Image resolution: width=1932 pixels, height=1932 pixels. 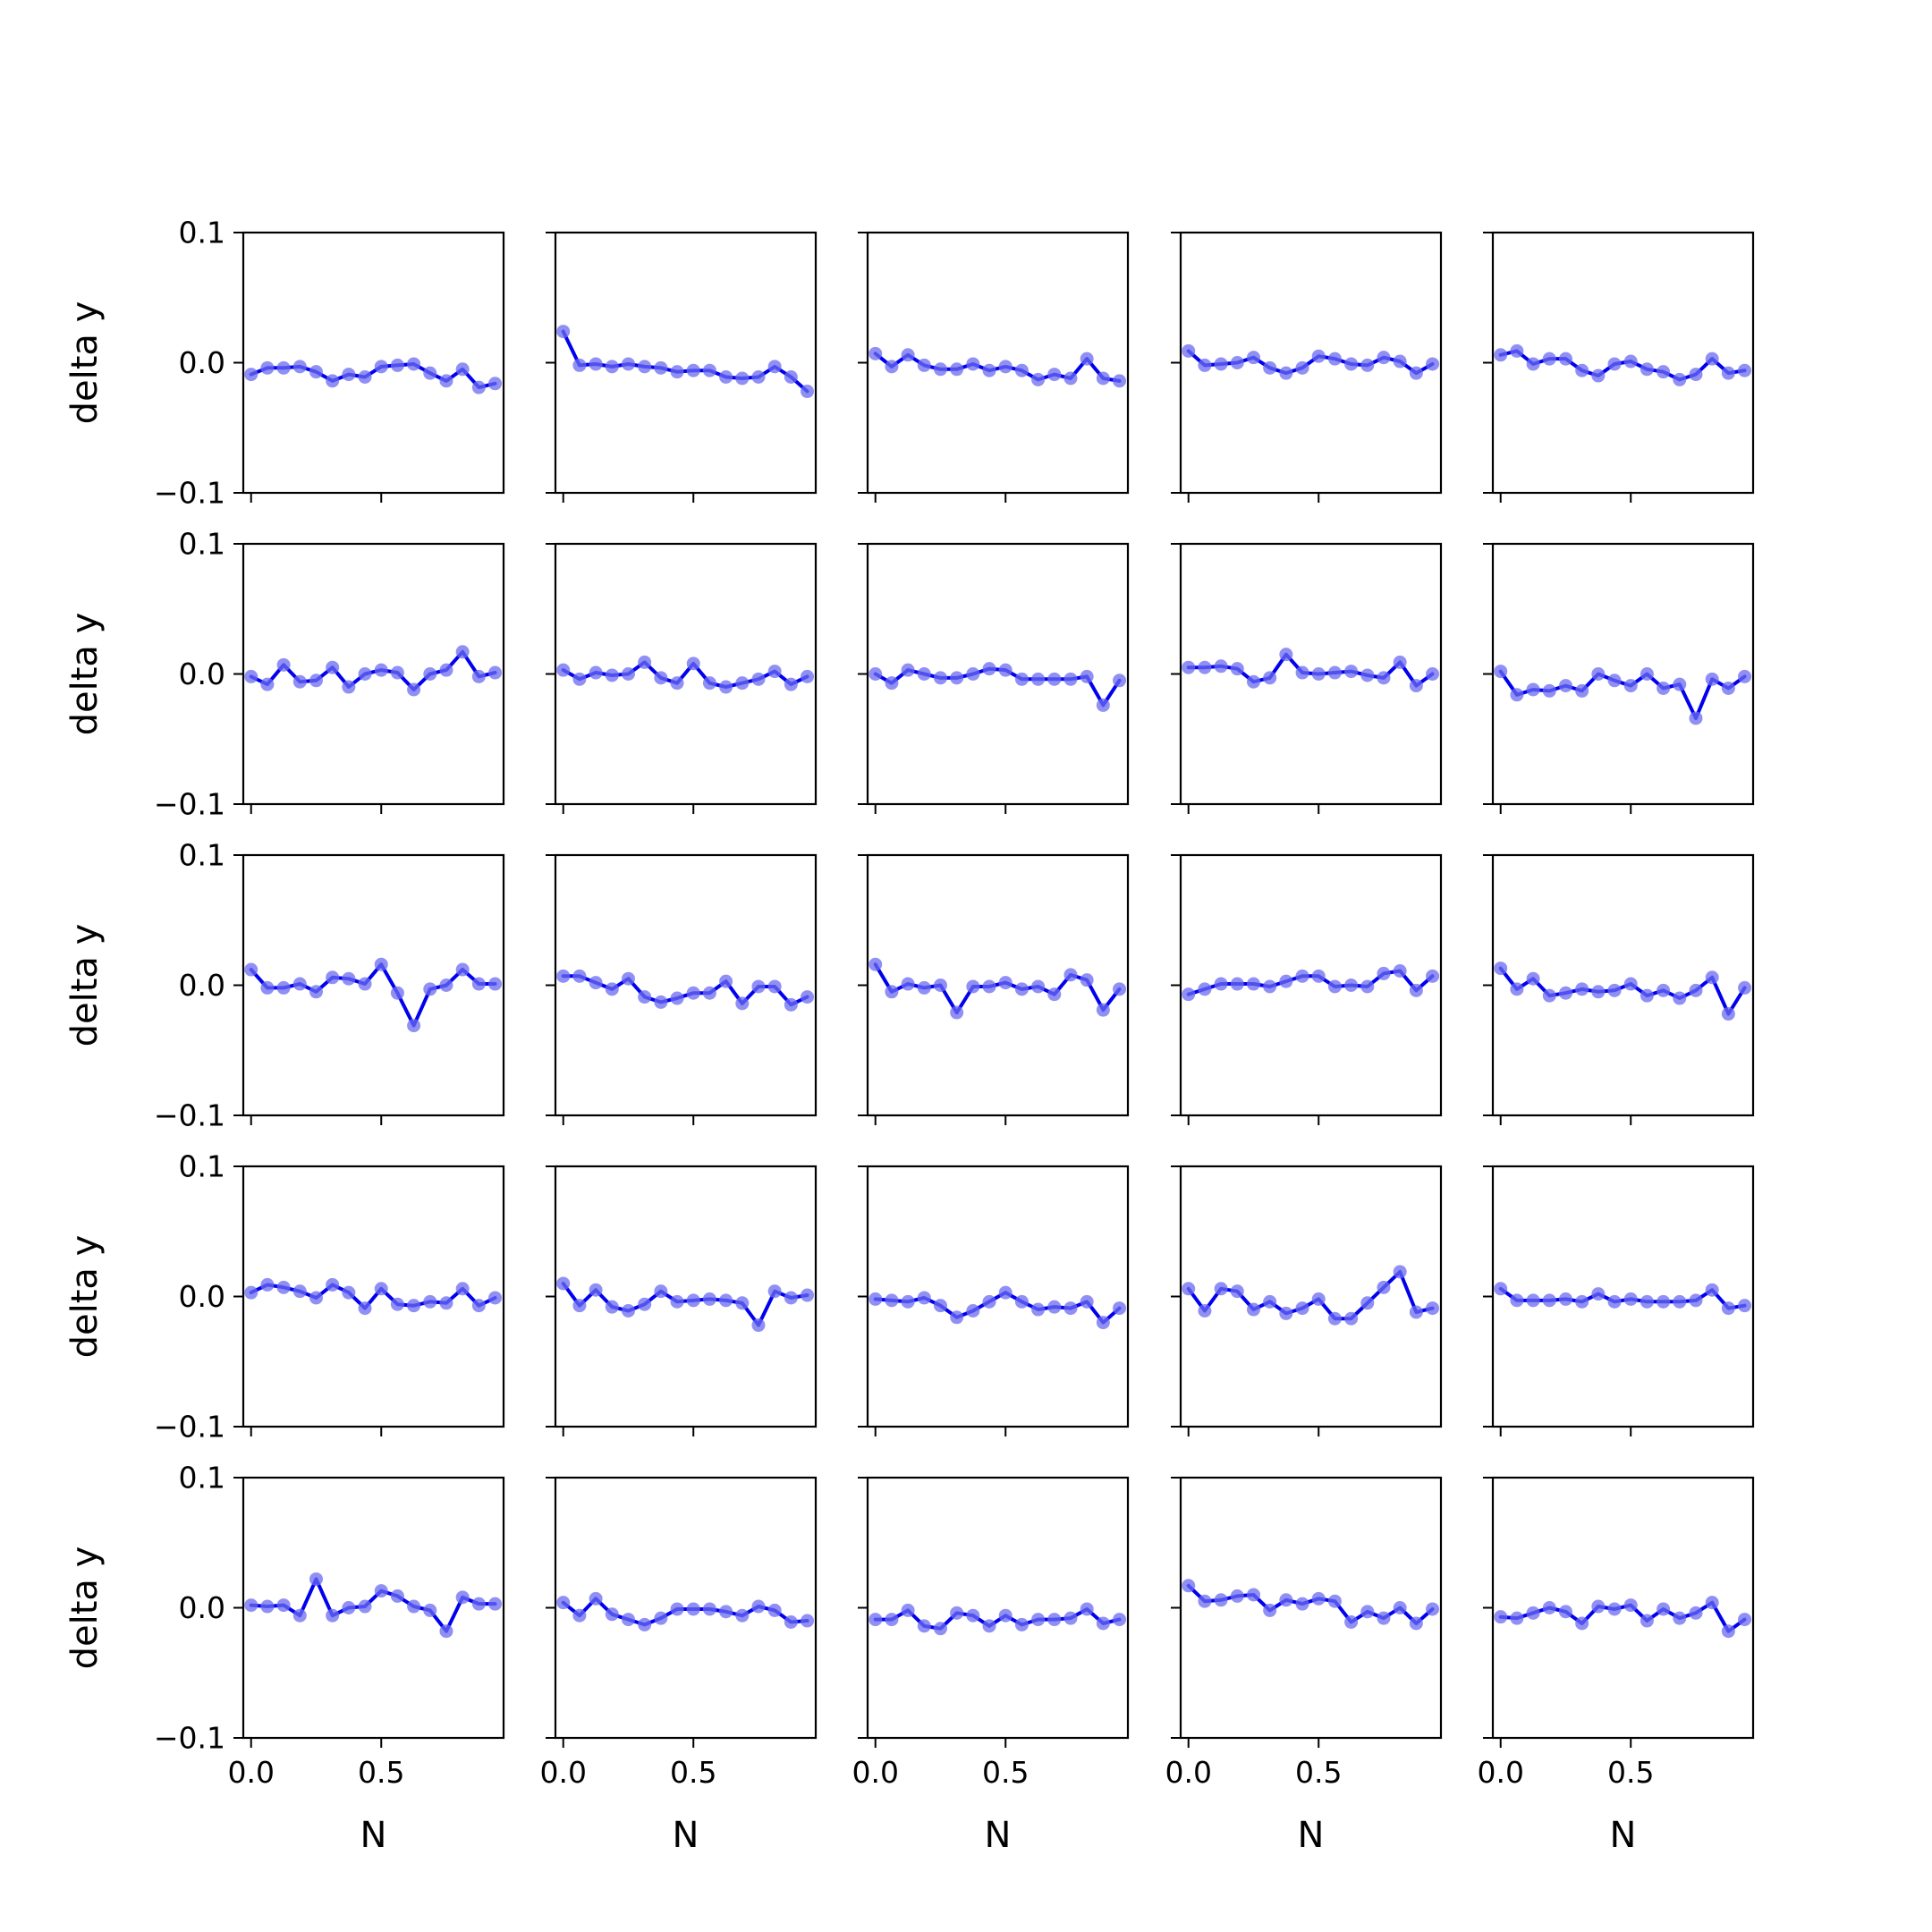 What do you see at coordinates (997, 687) in the screenshot?
I see `series-line-r2c3` at bounding box center [997, 687].